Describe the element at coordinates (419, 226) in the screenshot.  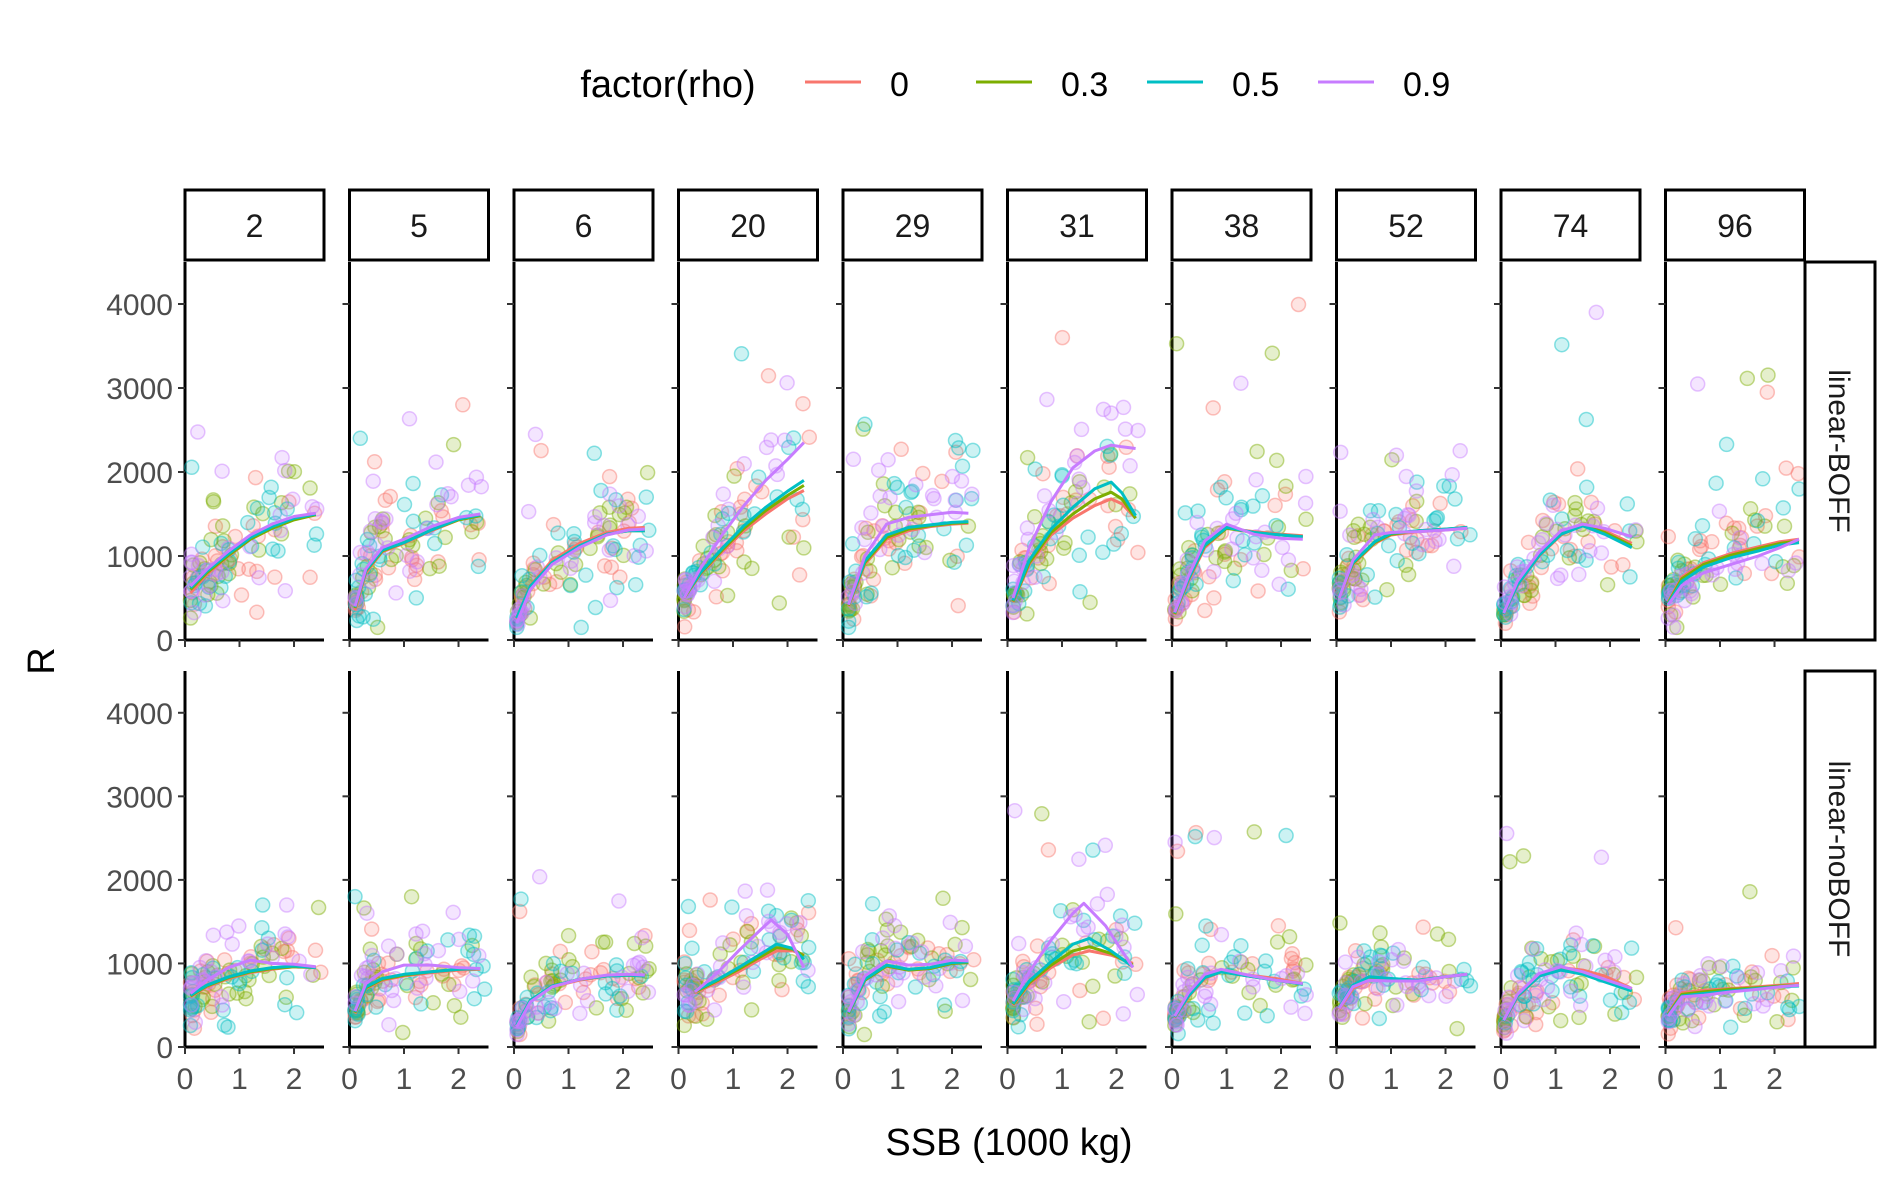
I see `facet-strip-label: 5` at that location.